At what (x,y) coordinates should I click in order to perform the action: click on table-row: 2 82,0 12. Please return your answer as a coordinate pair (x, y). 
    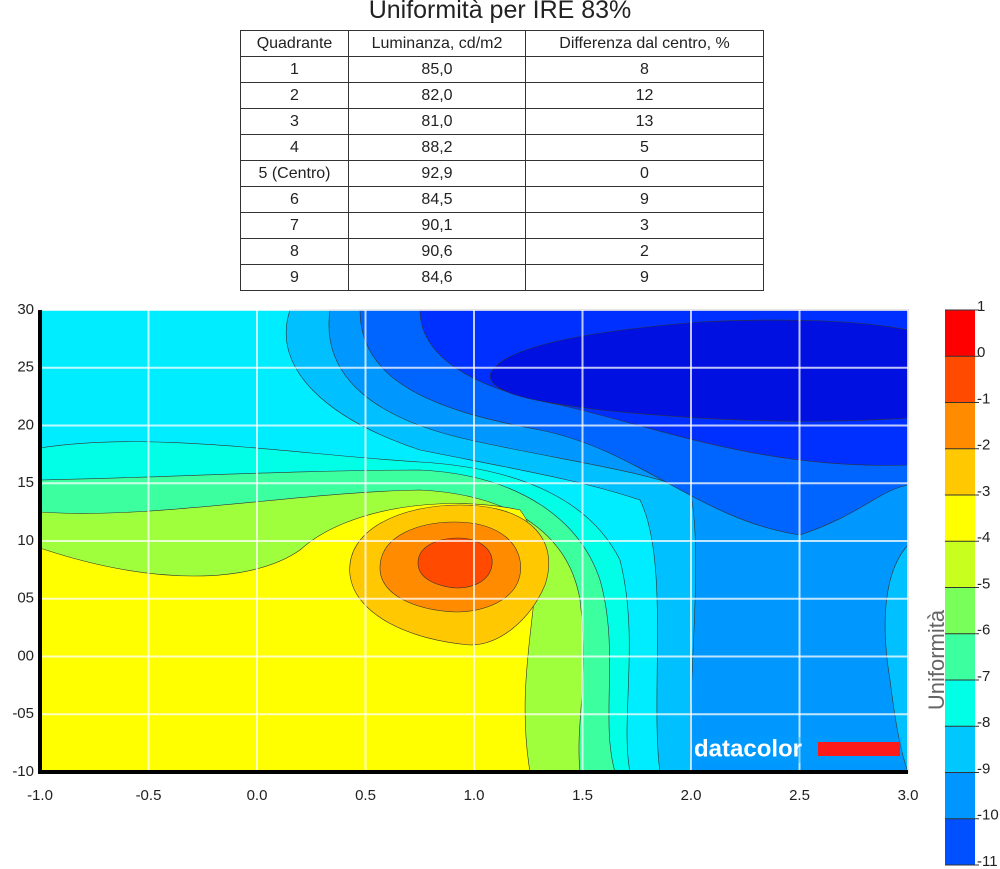
    Looking at the image, I should click on (502, 95).